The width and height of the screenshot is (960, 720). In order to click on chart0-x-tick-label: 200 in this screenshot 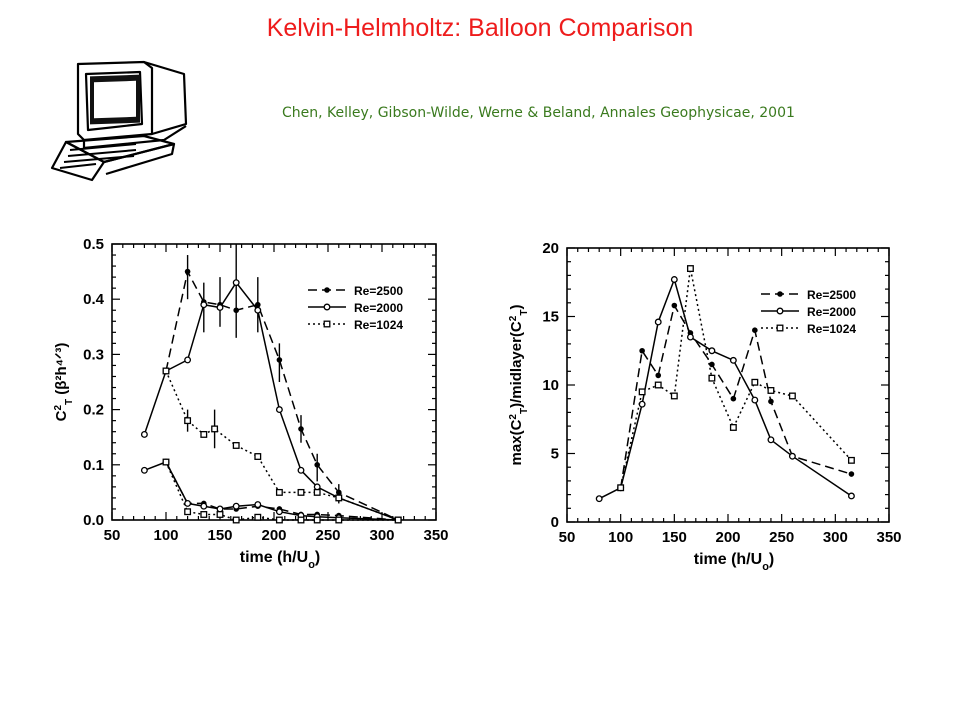, I will do `click(273, 535)`.